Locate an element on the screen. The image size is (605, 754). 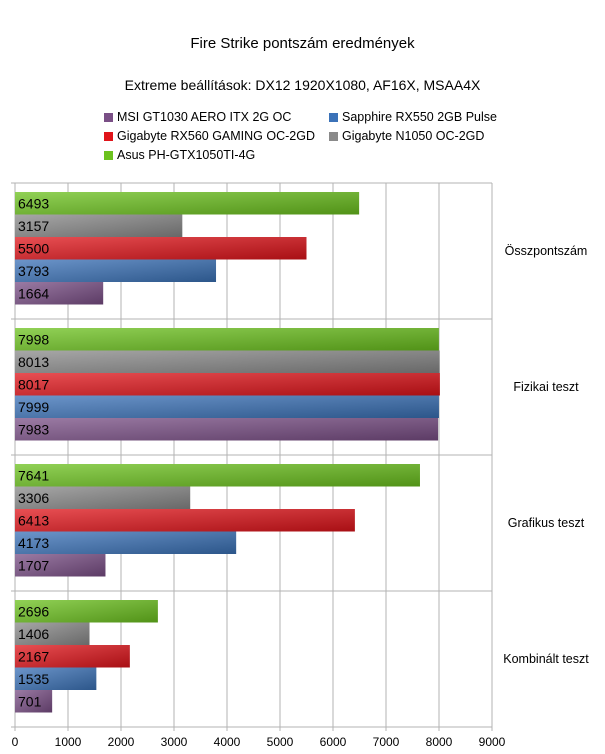
bar-value-label: 7641 is located at coordinates (33, 475).